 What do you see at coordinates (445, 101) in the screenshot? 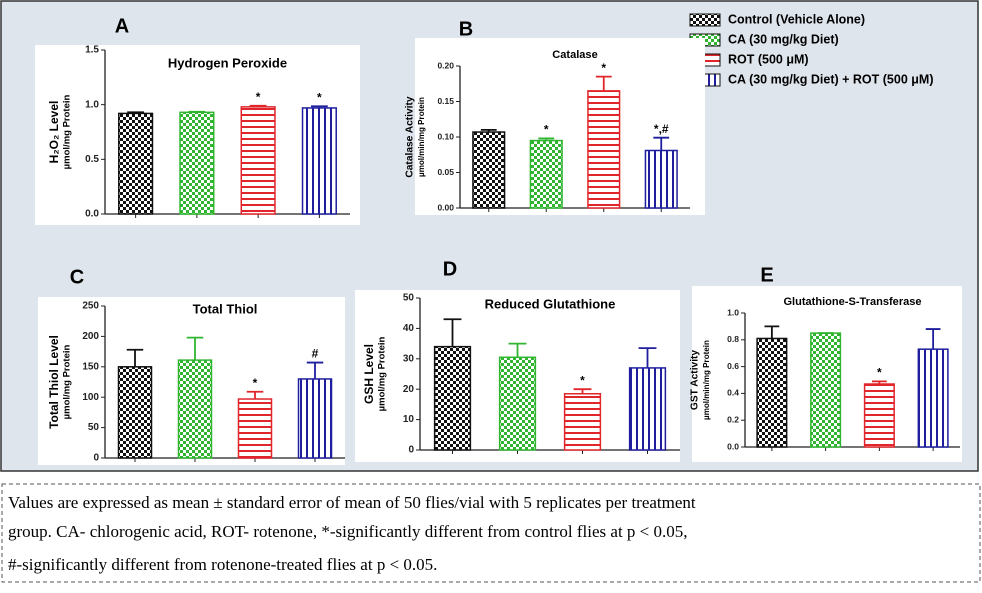
I see `y-tick-label: 0.15` at bounding box center [445, 101].